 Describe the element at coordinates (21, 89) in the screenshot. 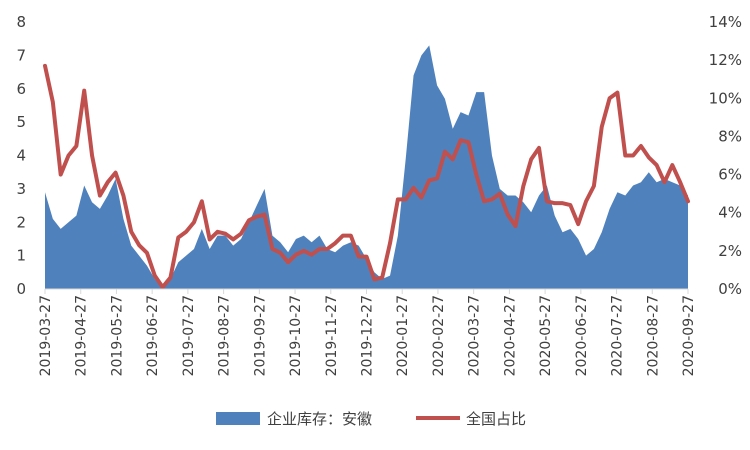

I see `y-left-tick-label: 6` at that location.